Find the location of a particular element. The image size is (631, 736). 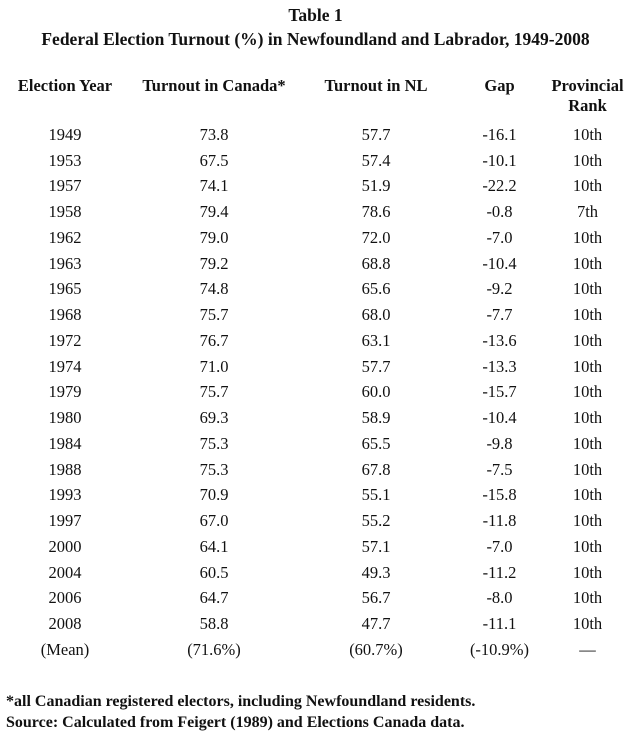

cell-turnout-canada: 74.1 is located at coordinates (214, 186).